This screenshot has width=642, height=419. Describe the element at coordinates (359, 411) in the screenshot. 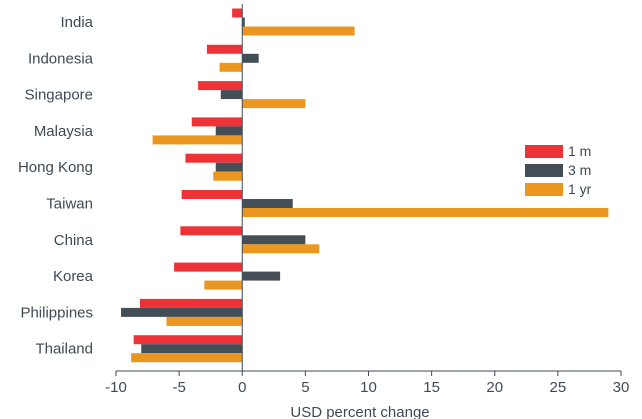

I see `x-axis-title: USD percent change` at that location.